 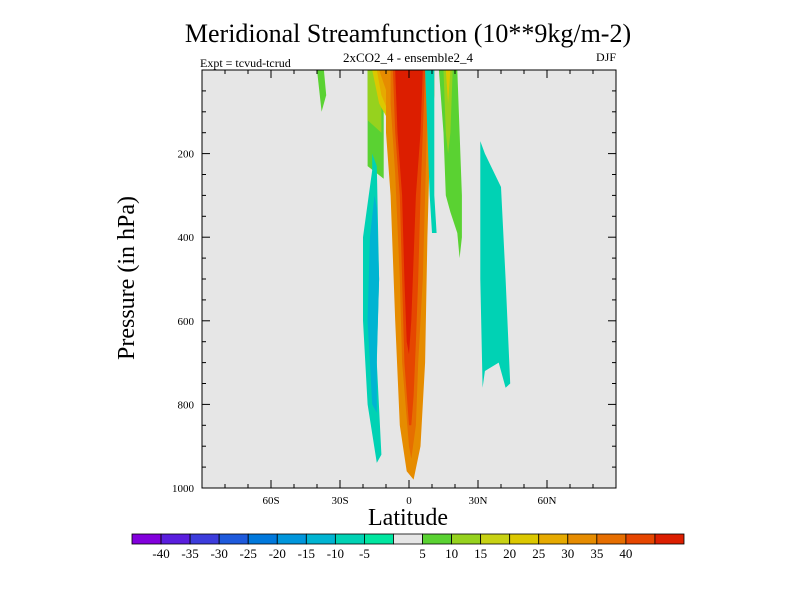 What do you see at coordinates (183, 489) in the screenshot?
I see `y-tick-label: 1000` at bounding box center [183, 489].